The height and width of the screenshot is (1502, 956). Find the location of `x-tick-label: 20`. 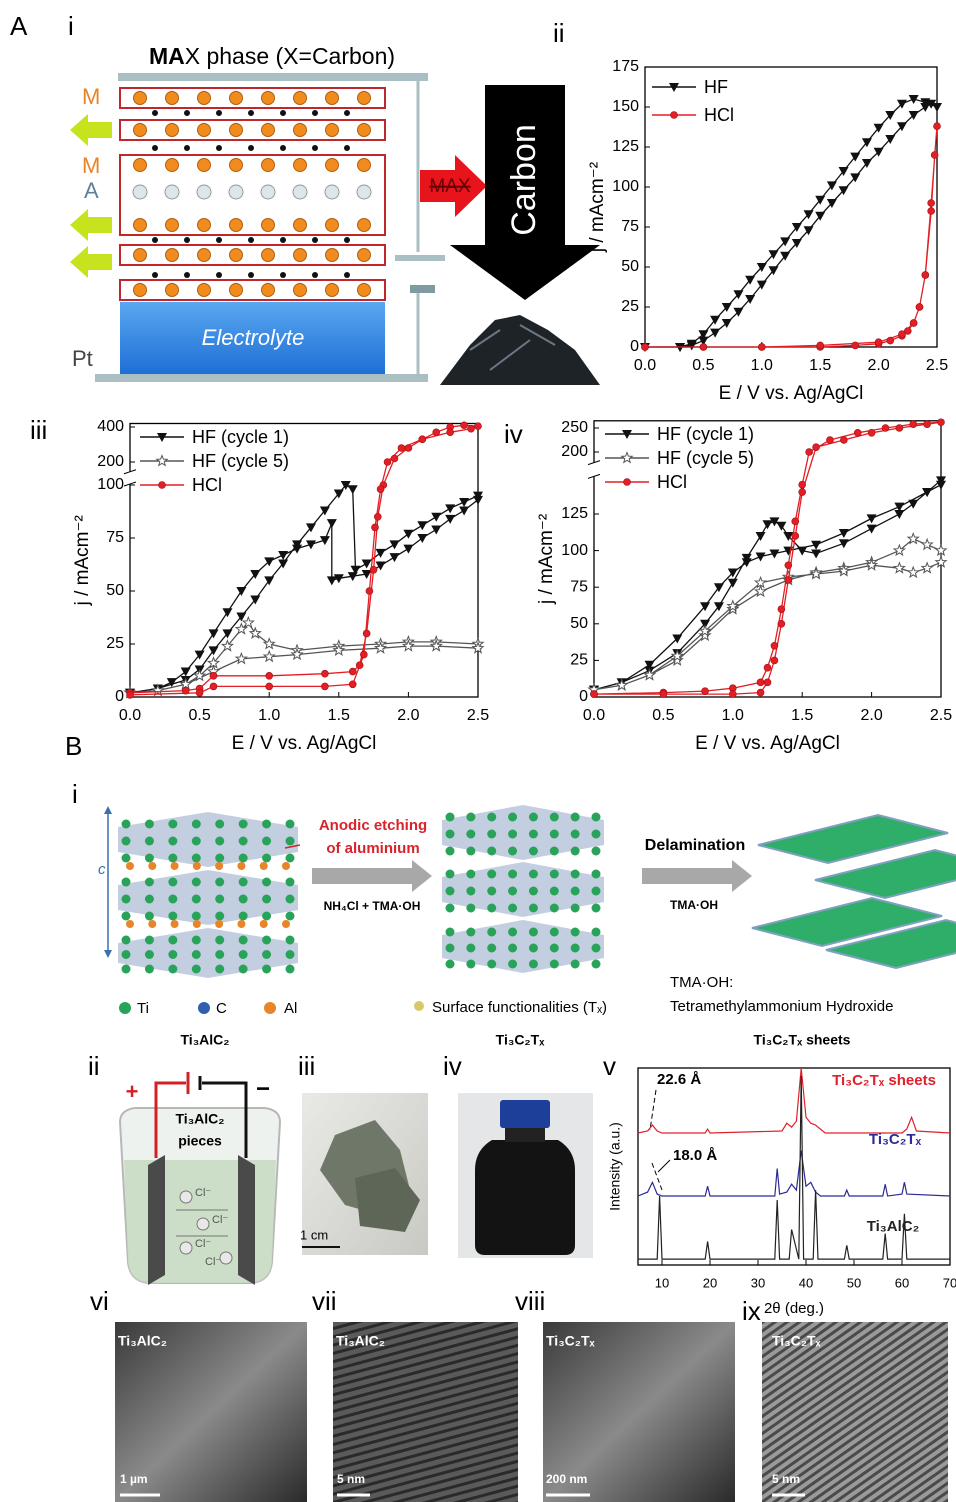

x-tick-label: 20 is located at coordinates (710, 1282).